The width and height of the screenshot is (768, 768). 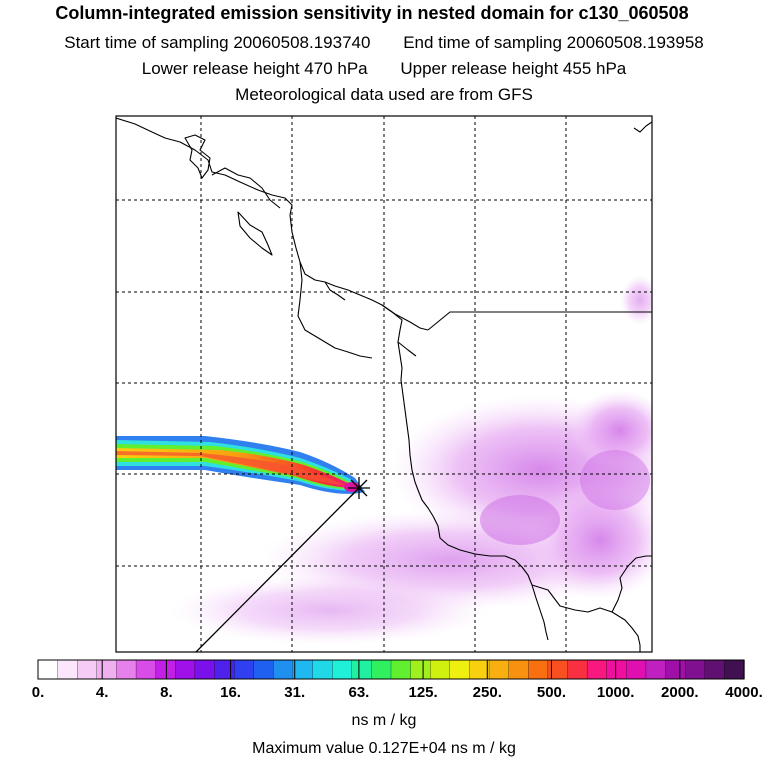 I want to click on colorbar-major-ticks, so click(x=391, y=669).